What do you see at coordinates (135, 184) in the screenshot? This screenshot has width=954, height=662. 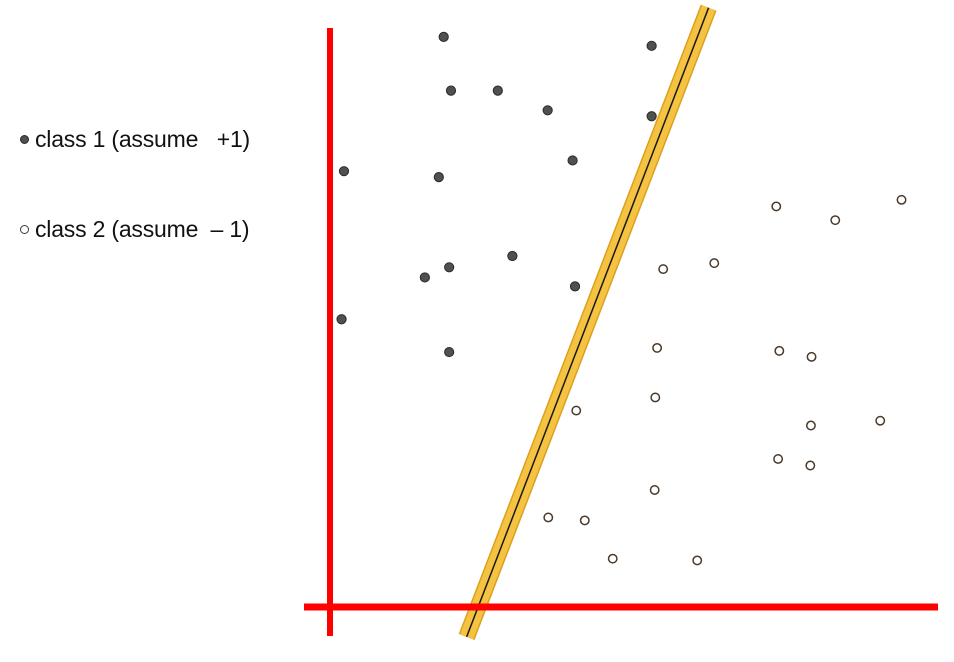 I see `legend: class 1 (assume +1) class 2 (assume – 1)` at bounding box center [135, 184].